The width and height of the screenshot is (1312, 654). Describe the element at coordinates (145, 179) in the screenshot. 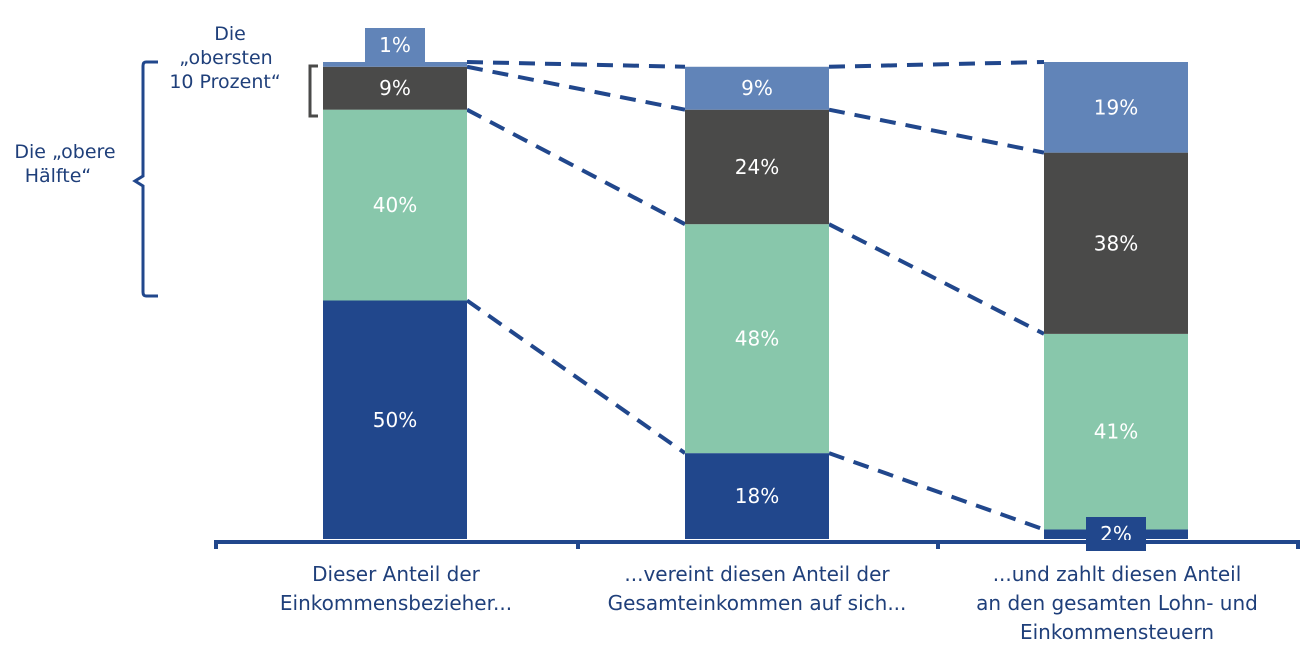

I see `bracket-upper-half` at that location.